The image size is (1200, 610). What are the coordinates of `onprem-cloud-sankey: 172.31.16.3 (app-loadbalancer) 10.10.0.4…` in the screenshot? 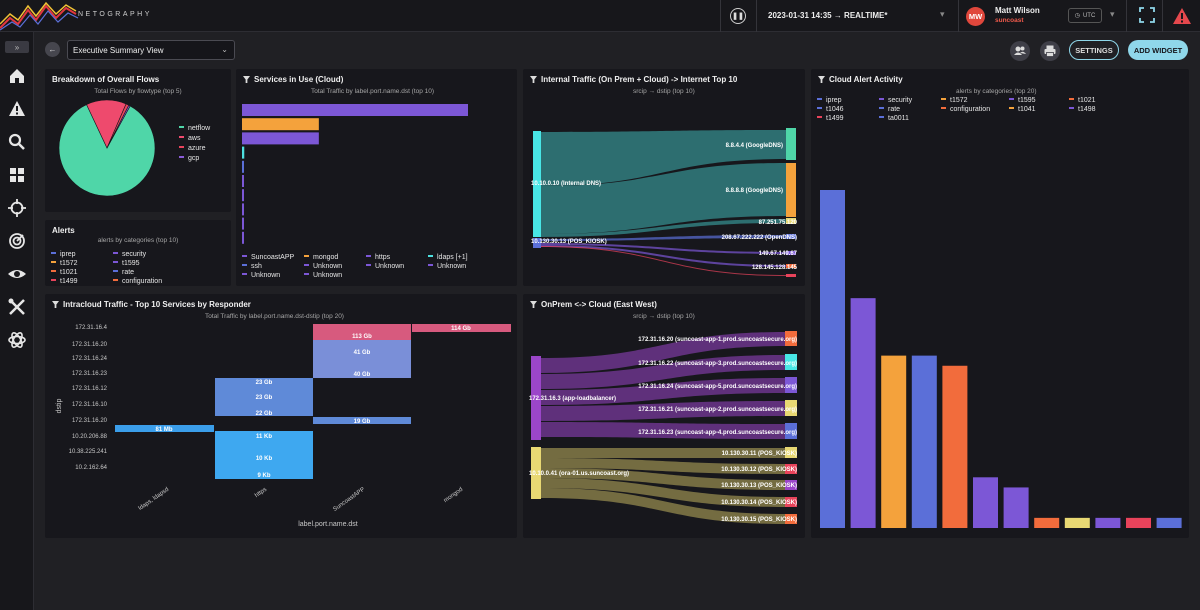 It's located at (664, 416).